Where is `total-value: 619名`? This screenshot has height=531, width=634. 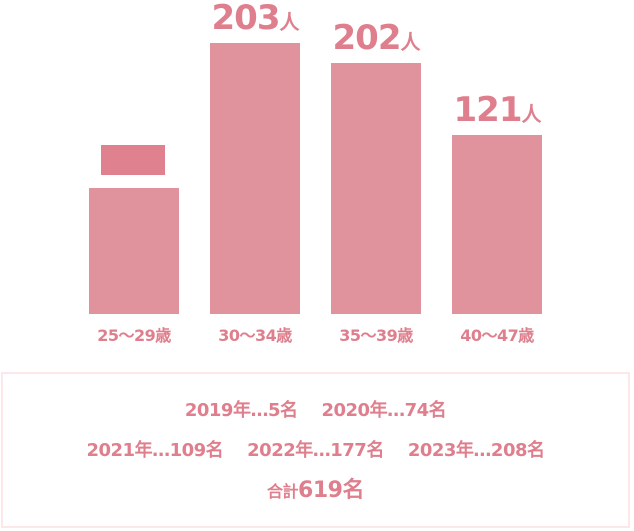
total-value: 619名 is located at coordinates (331, 490).